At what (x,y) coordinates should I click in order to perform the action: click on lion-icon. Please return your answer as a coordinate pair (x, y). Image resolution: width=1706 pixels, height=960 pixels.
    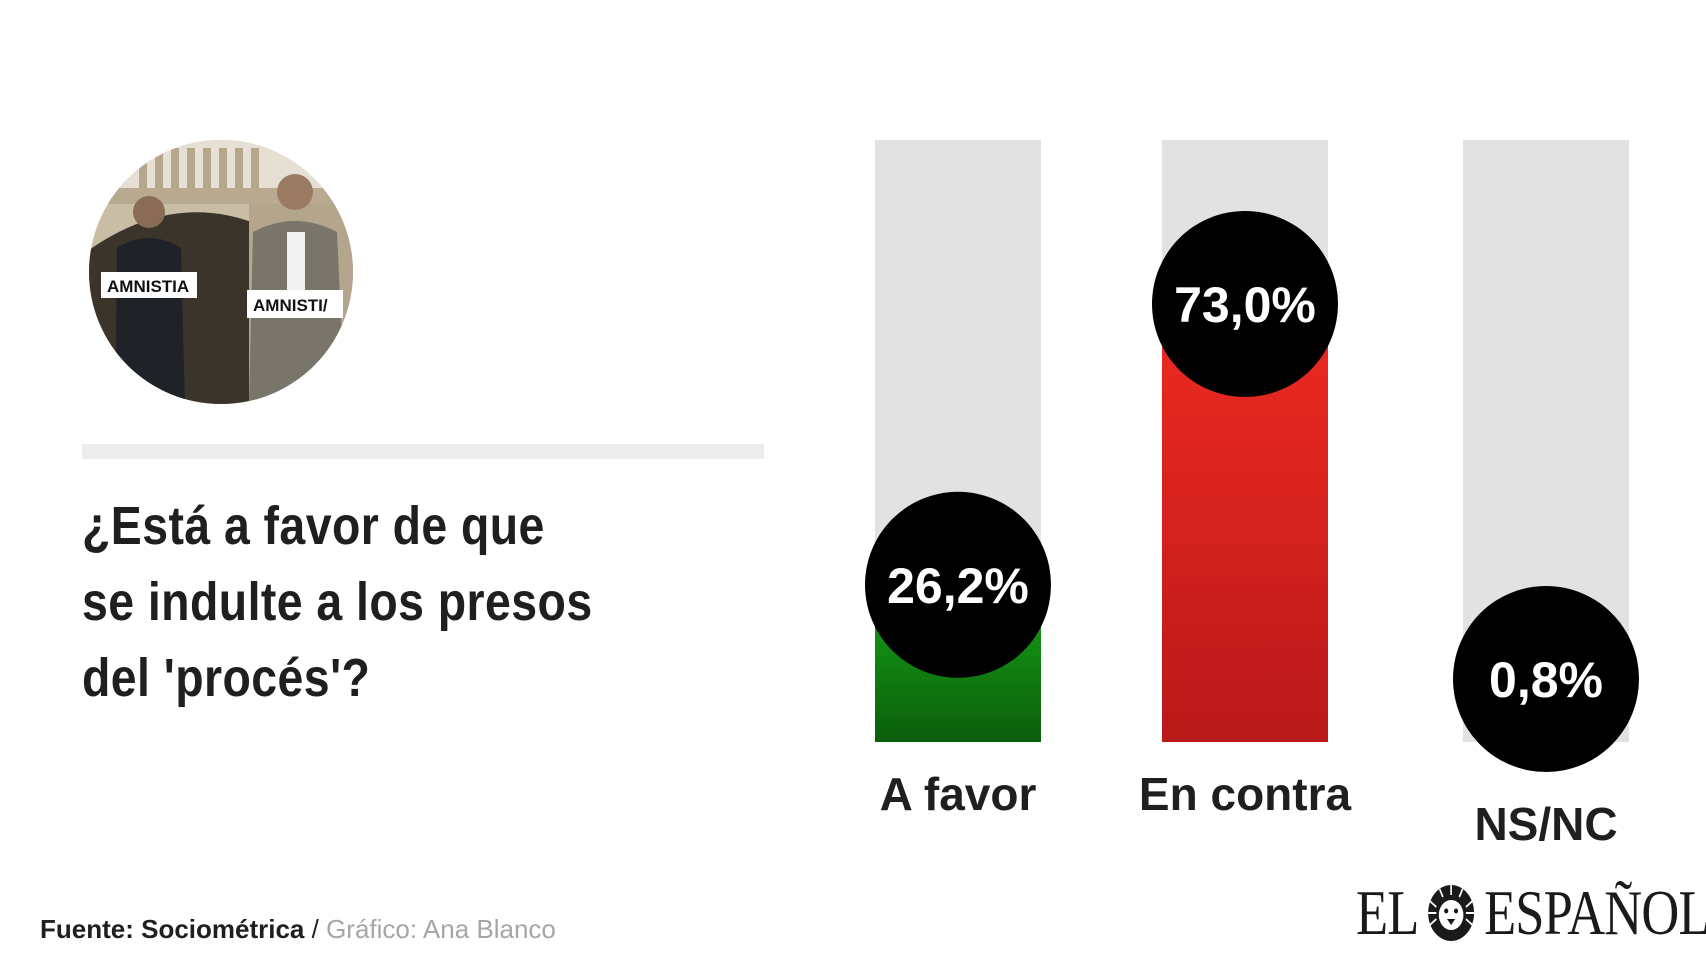
    Looking at the image, I should click on (1451, 913).